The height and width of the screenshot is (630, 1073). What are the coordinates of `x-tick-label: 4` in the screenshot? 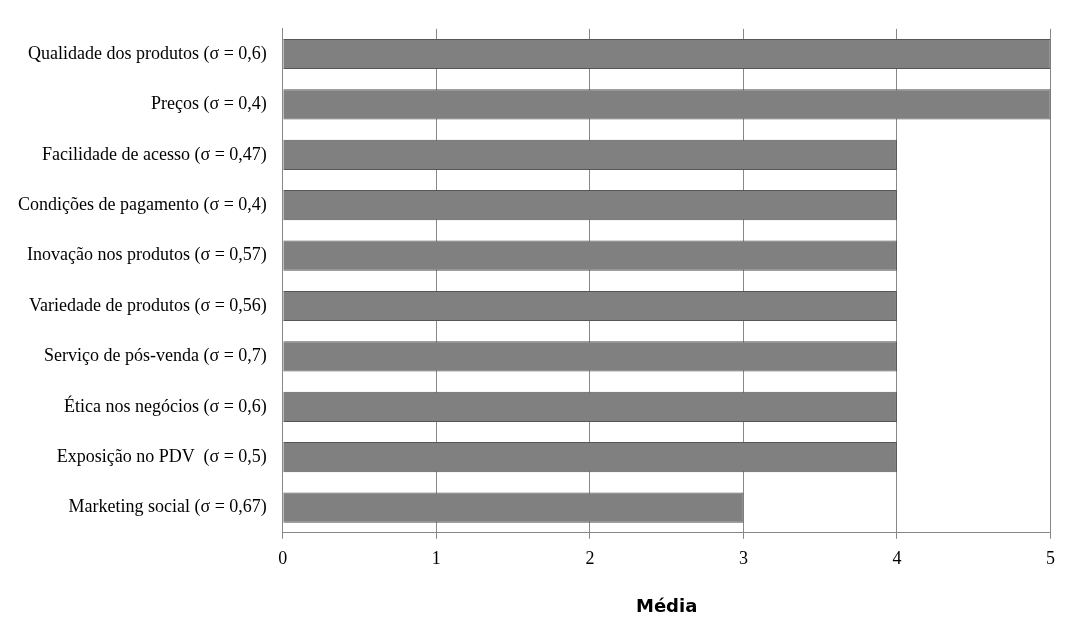 It's located at (897, 558).